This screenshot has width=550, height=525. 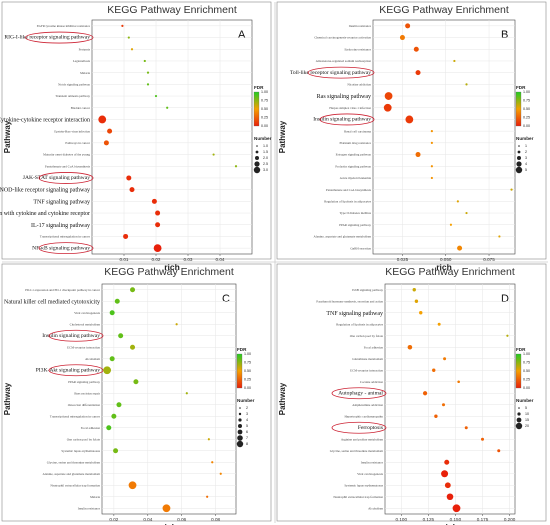 I want to click on pathway-label: Ras signaling pathway, so click(x=344, y=97).